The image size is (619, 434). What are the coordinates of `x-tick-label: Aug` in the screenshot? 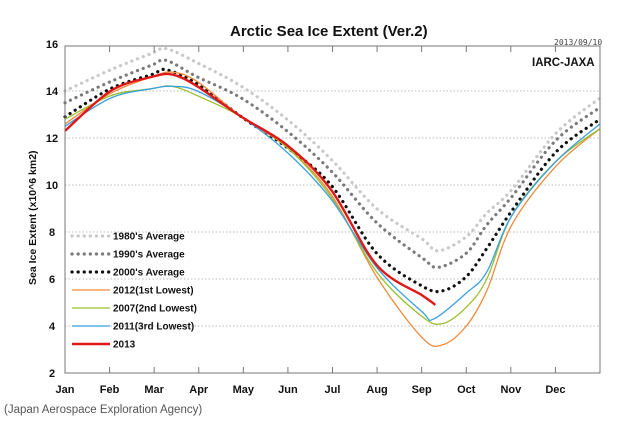 It's located at (376, 390).